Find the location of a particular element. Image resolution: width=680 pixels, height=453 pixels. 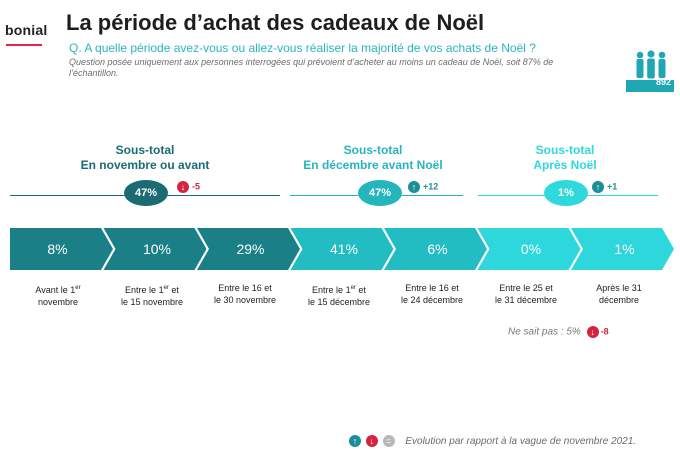

subtotal-title-3: Sous-total Après Noël is located at coordinates (565, 158).